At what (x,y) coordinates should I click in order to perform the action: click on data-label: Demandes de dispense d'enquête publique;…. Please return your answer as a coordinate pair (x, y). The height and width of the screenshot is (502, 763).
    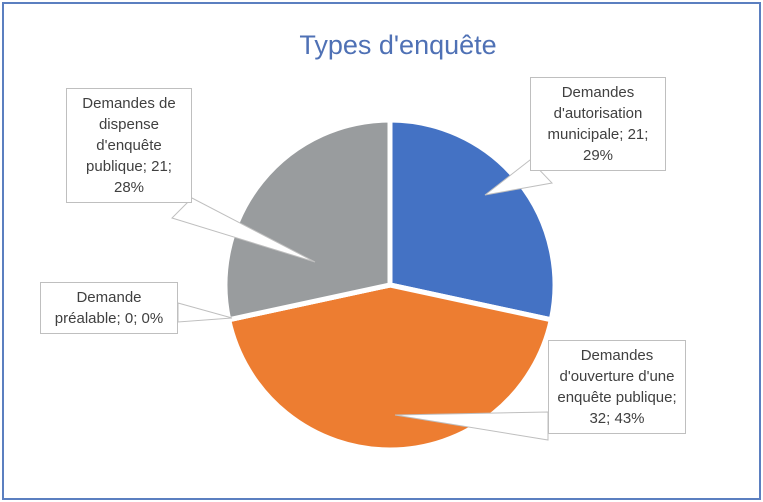
    Looking at the image, I should click on (129, 145).